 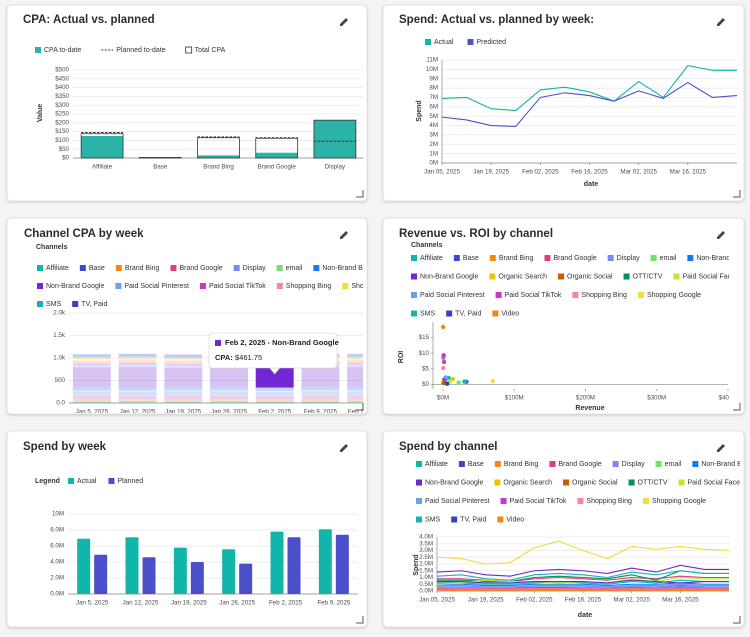 What do you see at coordinates (604, 295) in the screenshot?
I see `legend-label: Shopping Bing` at bounding box center [604, 295].